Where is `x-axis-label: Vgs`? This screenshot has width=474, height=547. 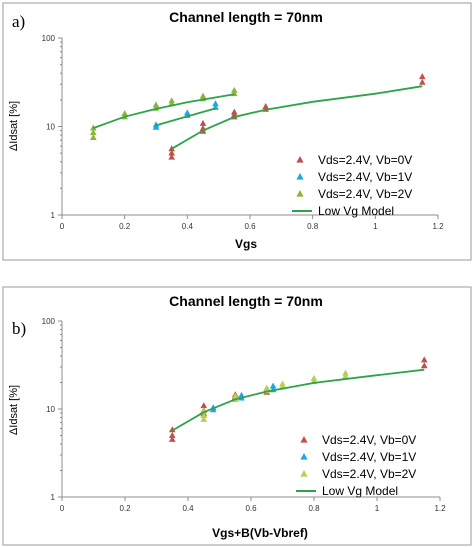 x-axis-label: Vgs is located at coordinates (246, 244).